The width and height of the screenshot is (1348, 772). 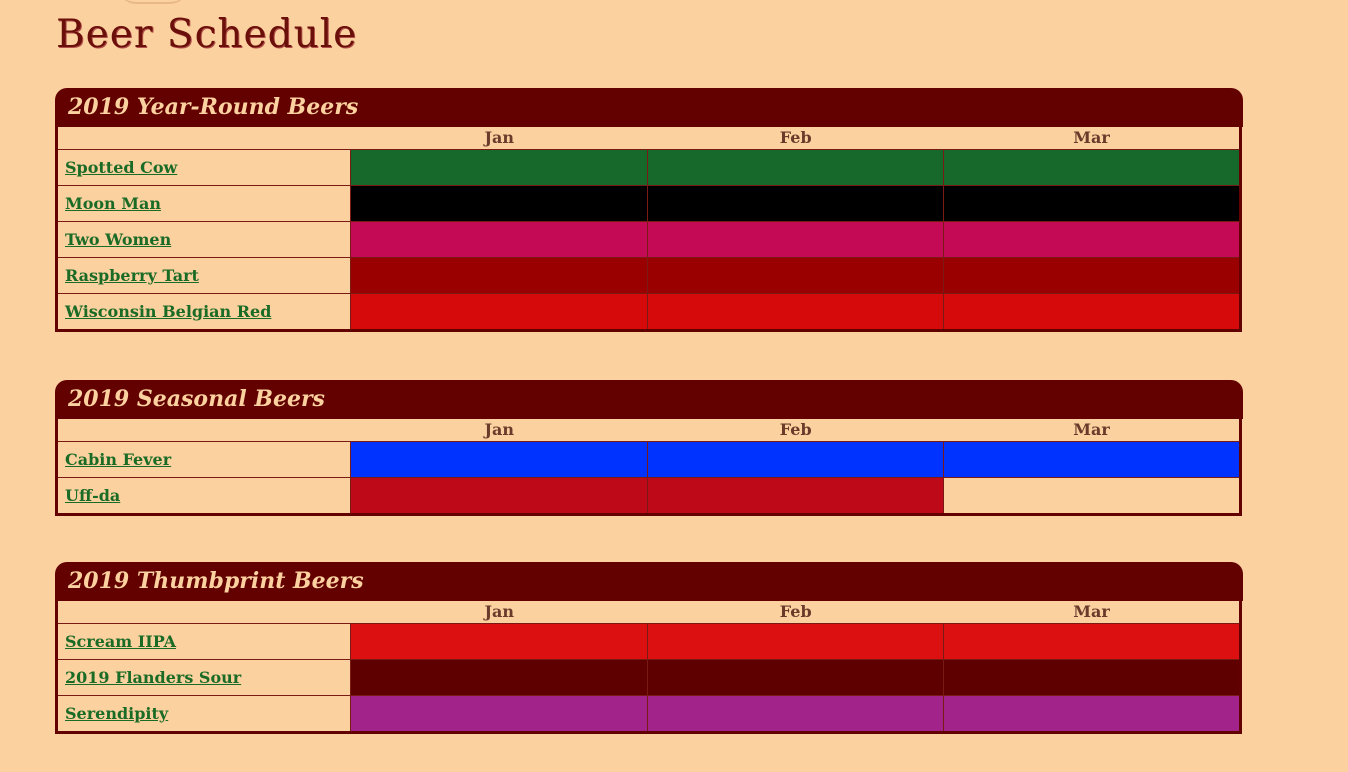 I want to click on section-title: 2019 Year-Round Beers, so click(x=649, y=107).